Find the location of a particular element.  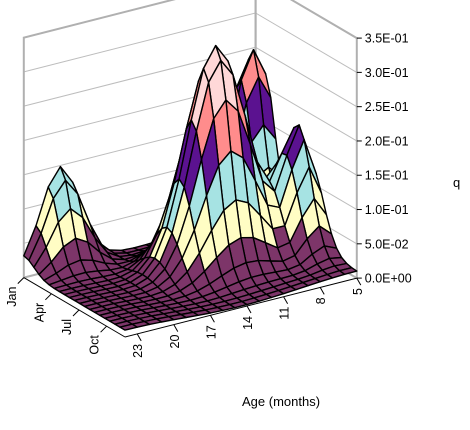

month-tick-label: Jan is located at coordinates (12, 297).